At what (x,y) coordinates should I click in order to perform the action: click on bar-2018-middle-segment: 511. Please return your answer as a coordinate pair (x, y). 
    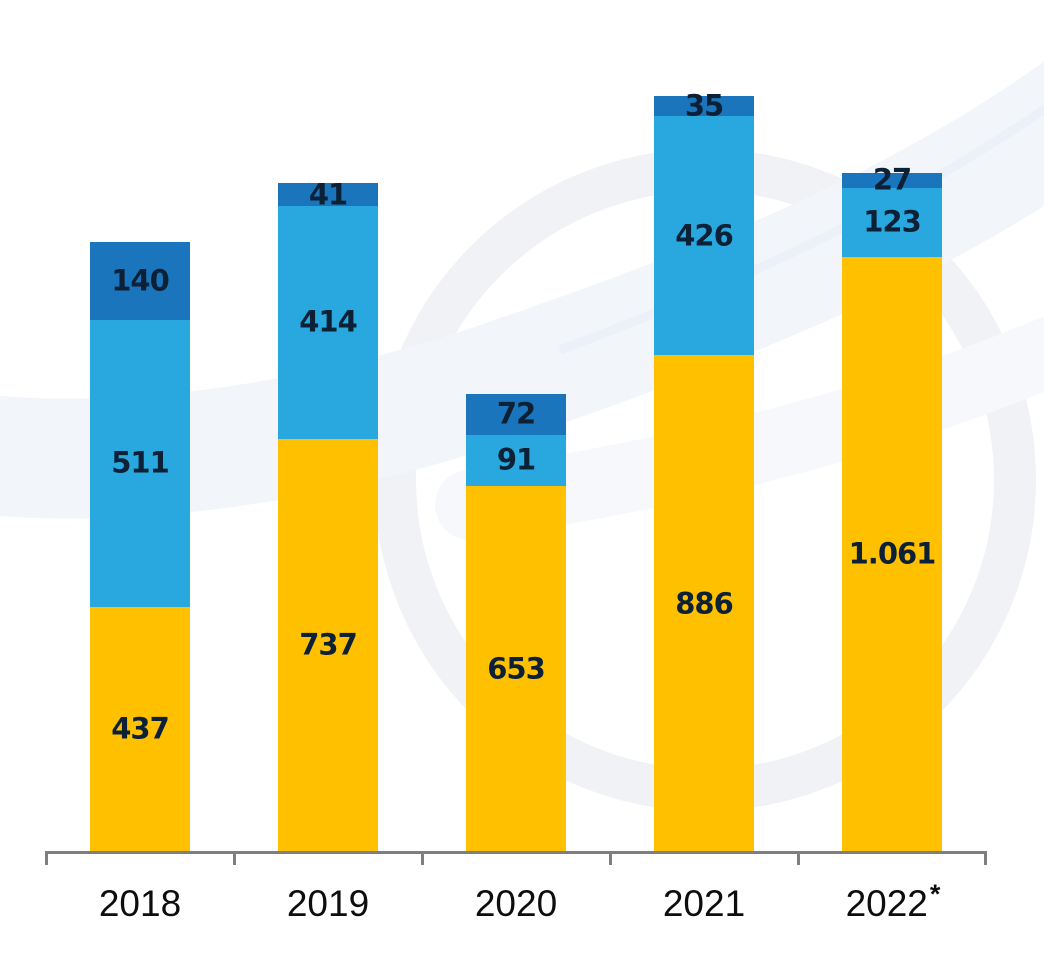
    Looking at the image, I should click on (140, 463).